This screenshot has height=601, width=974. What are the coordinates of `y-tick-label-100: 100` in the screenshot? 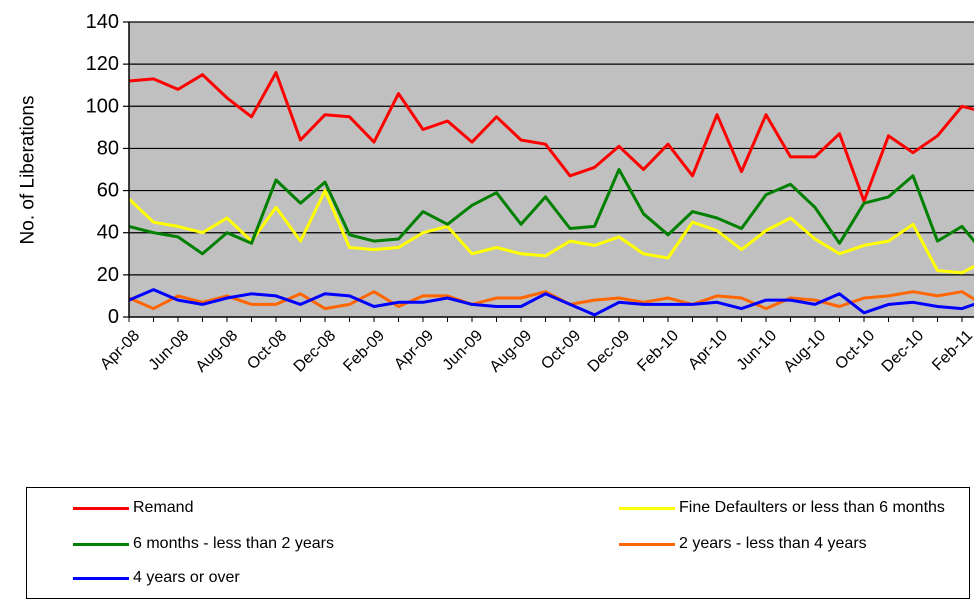 It's located at (102, 106).